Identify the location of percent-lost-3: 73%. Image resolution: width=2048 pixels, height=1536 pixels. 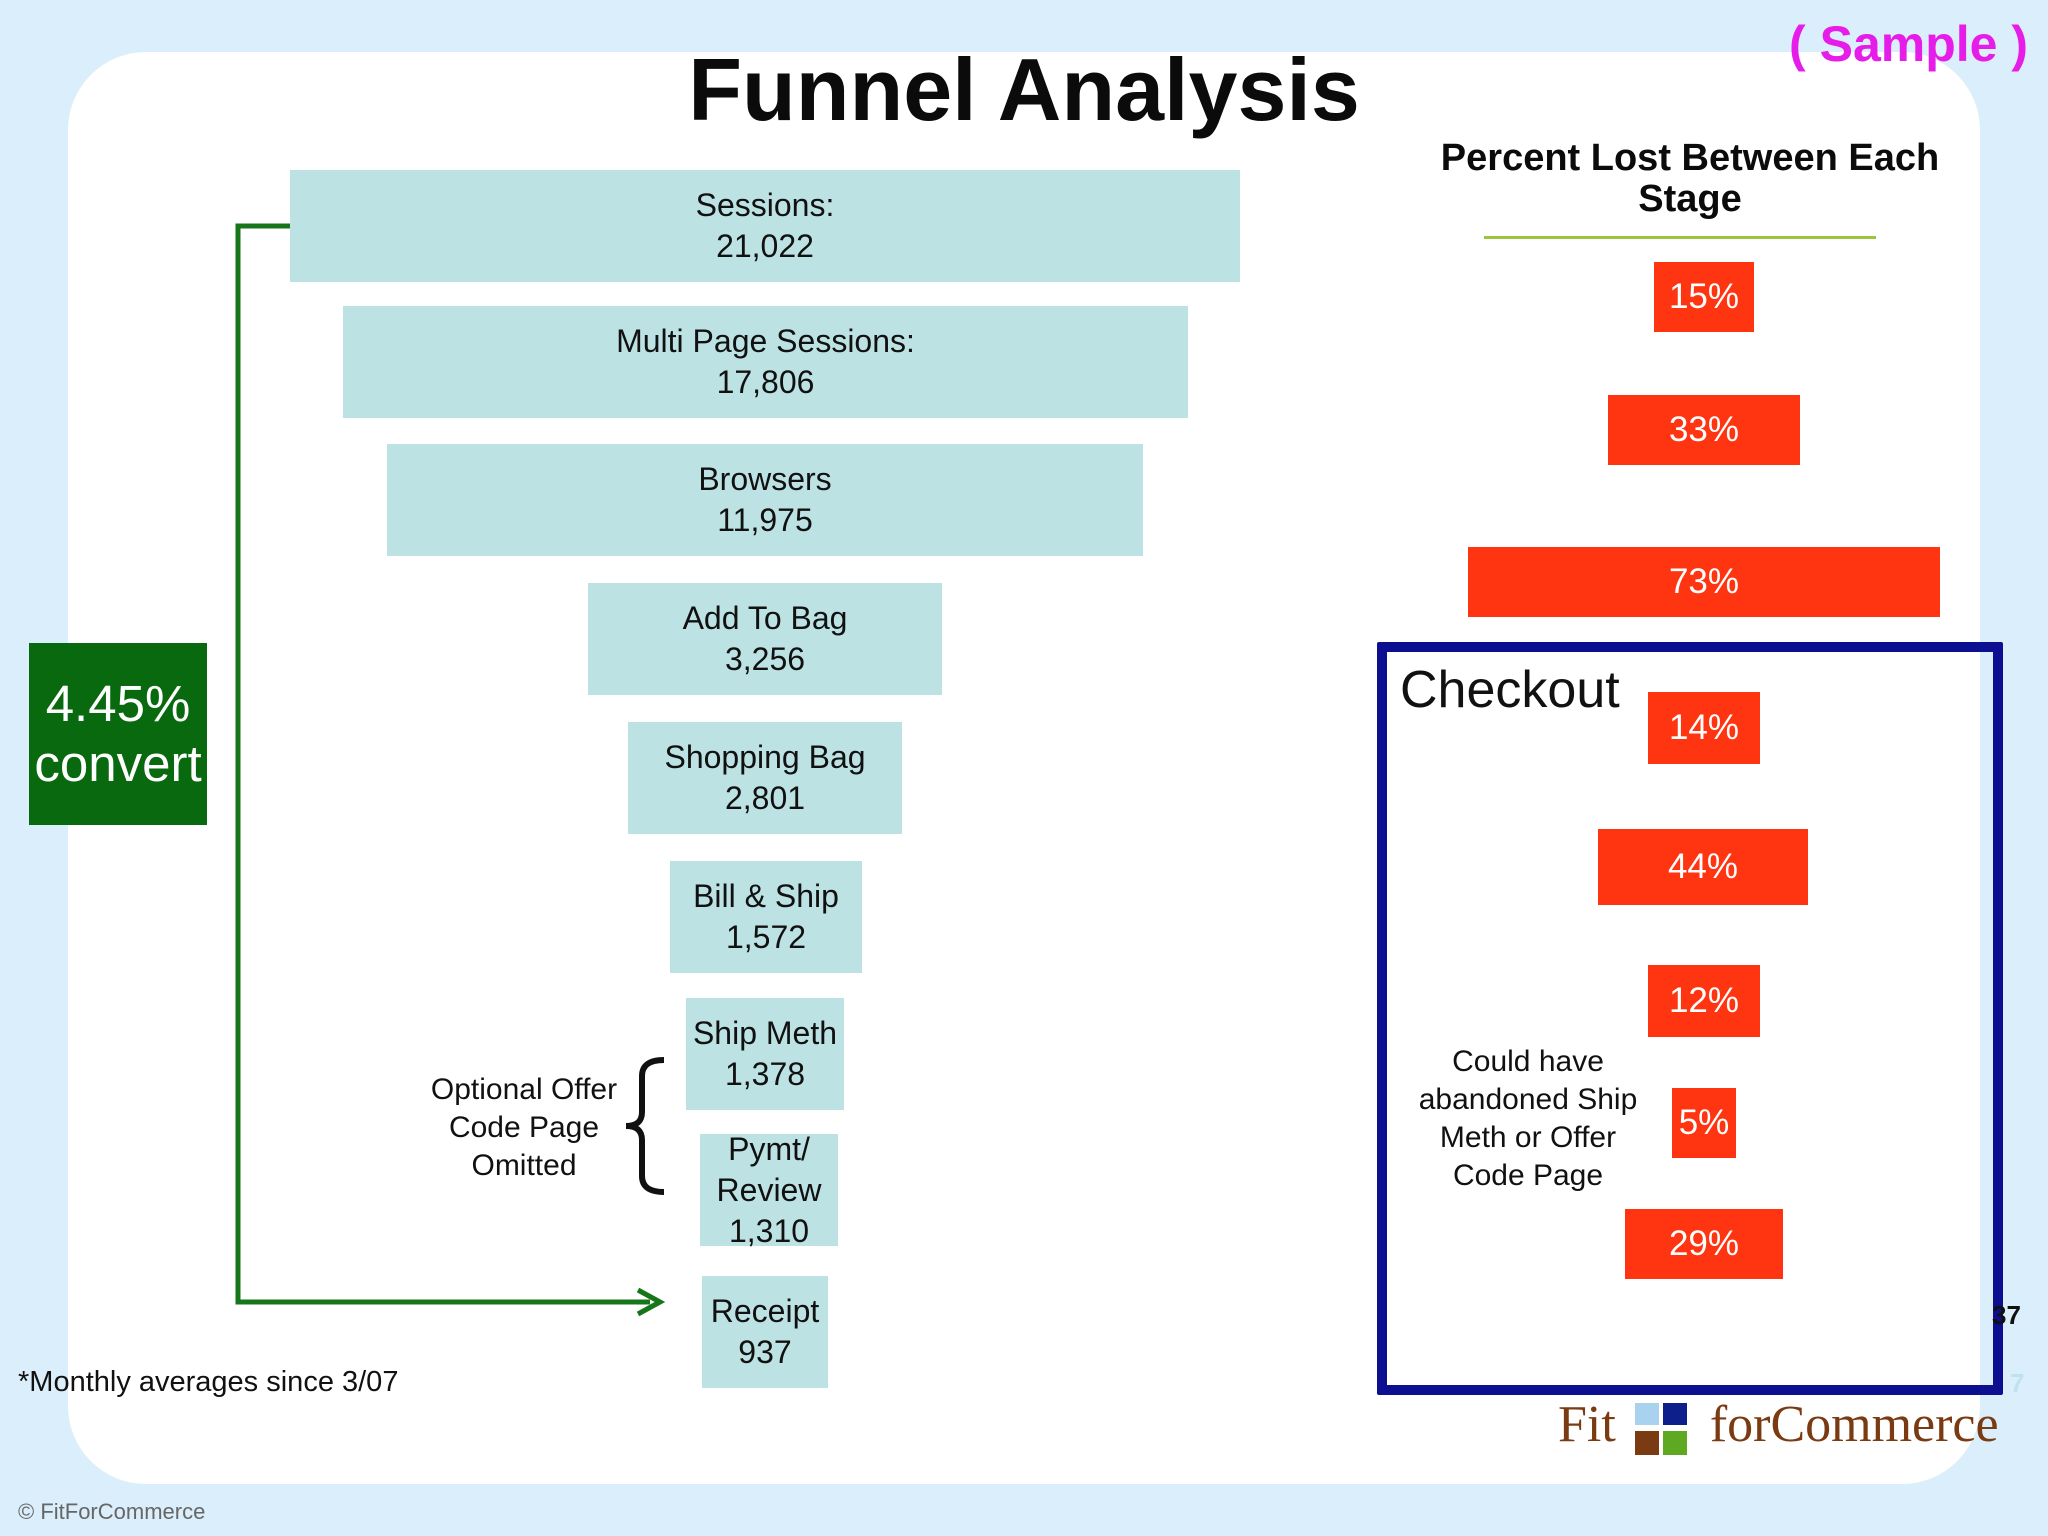
(1704, 582).